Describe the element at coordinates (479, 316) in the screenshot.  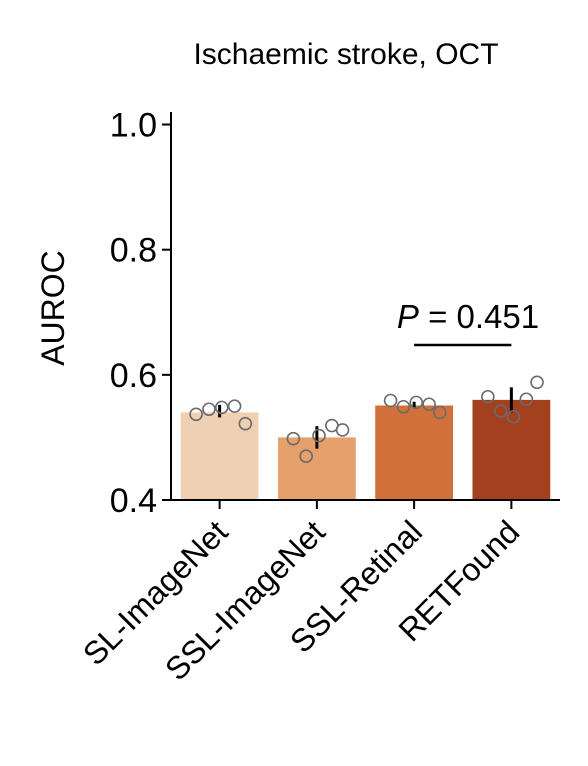
I see `p-value-text: = 0.451` at that location.